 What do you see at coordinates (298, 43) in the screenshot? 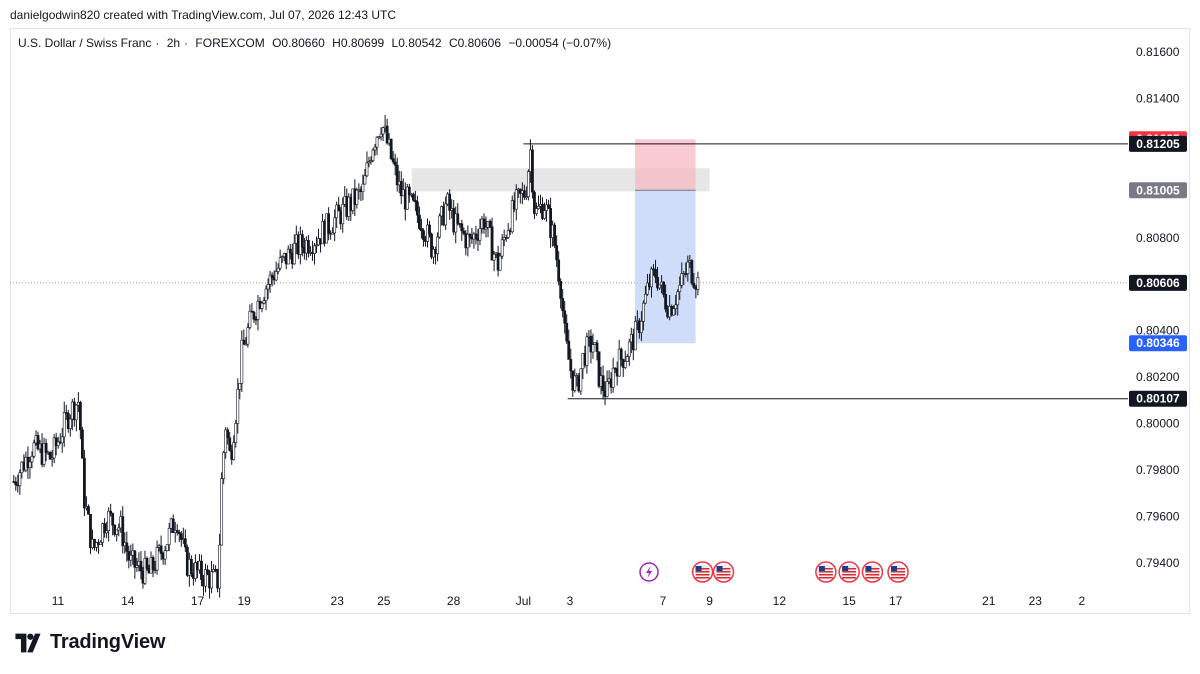
I see `legend-open: O0.80660` at bounding box center [298, 43].